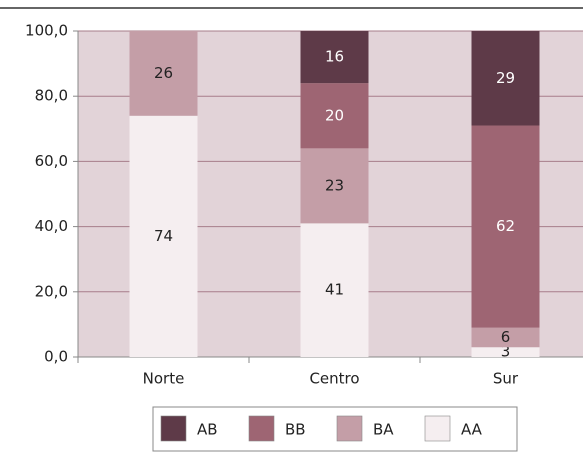 This screenshot has height=452, width=583. Describe the element at coordinates (164, 379) in the screenshot. I see `x-tick-label: Norte` at that location.